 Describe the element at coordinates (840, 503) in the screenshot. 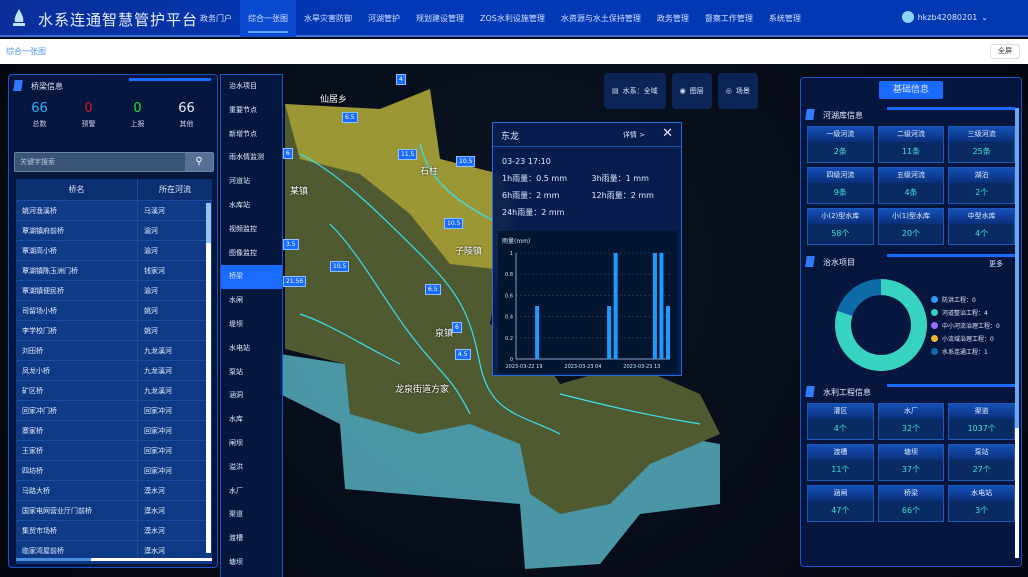

I see `info-card: 涵闸 47个` at that location.